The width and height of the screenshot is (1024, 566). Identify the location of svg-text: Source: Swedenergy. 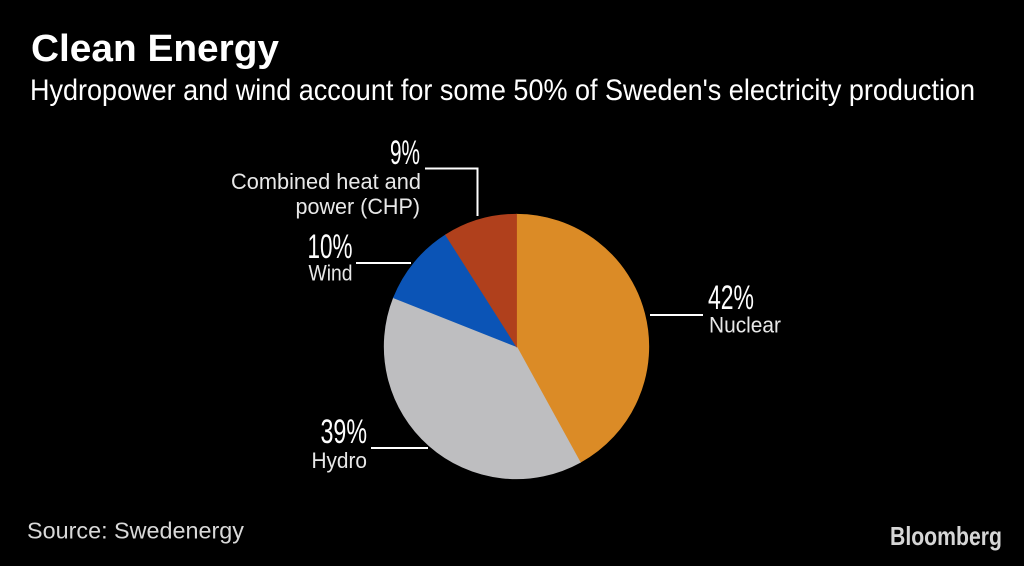
(136, 531).